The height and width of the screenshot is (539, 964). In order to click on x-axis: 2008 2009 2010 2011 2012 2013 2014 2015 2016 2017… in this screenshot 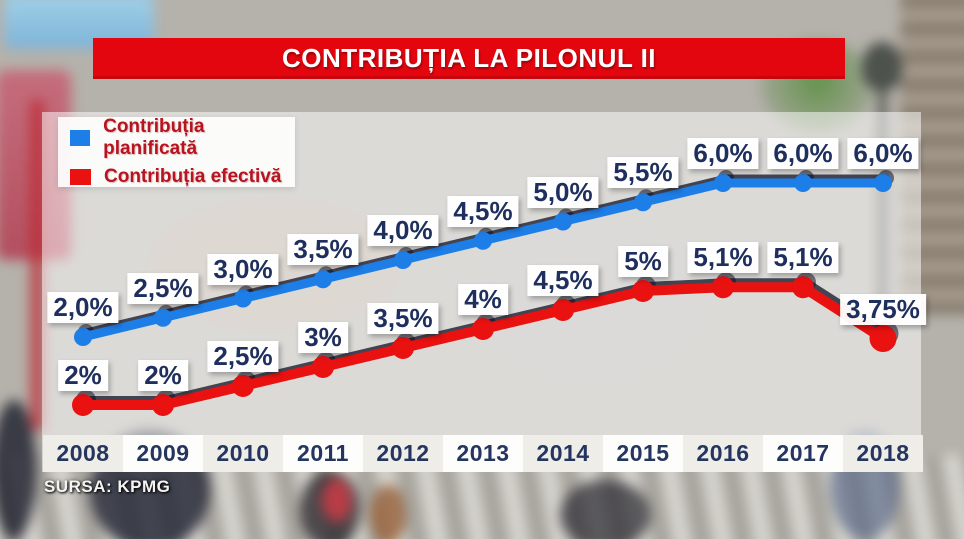, I will do `click(483, 453)`.